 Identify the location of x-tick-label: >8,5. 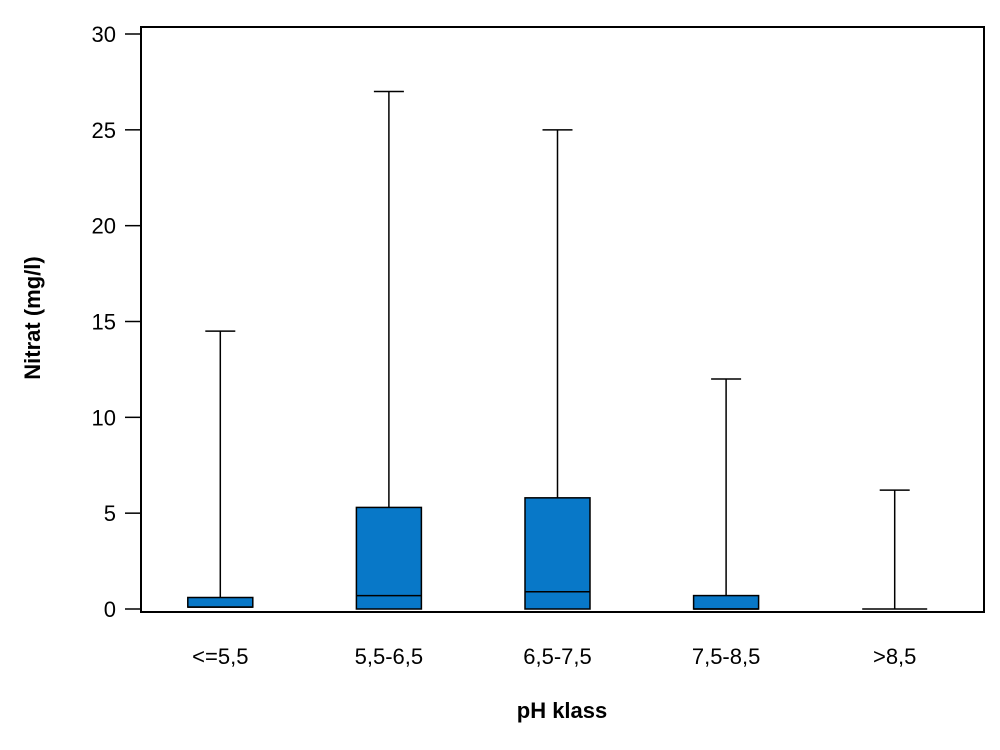
(894, 656).